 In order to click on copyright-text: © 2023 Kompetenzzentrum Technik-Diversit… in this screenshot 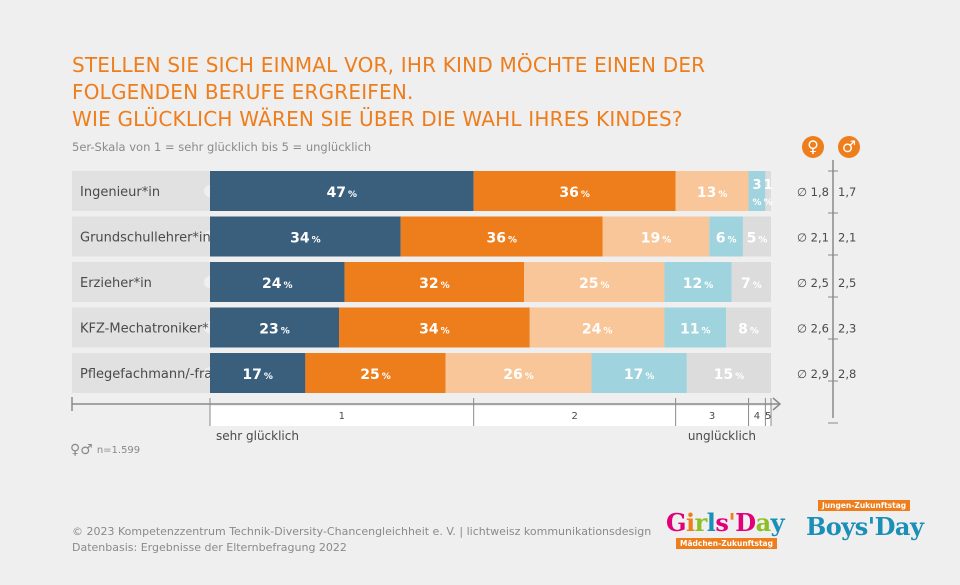, I will do `click(362, 531)`.